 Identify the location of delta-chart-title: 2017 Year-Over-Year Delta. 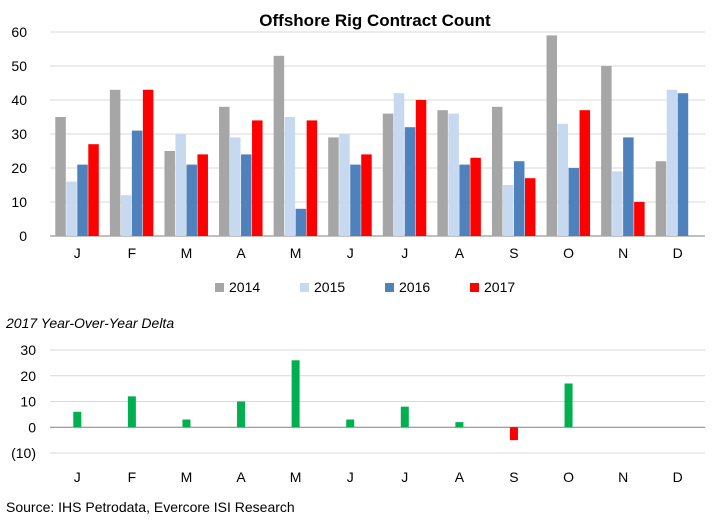
(89, 323).